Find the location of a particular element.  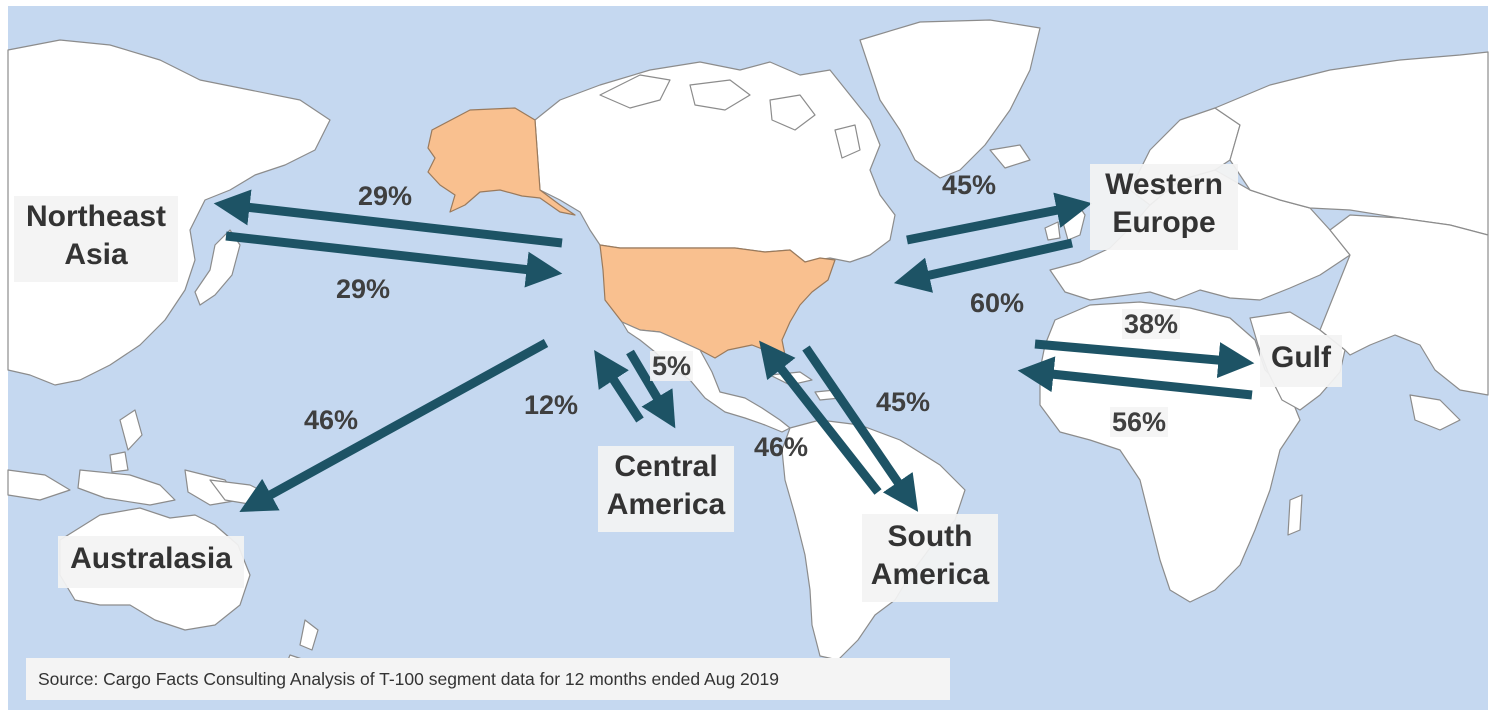

canada-islands is located at coordinates (730, 116).